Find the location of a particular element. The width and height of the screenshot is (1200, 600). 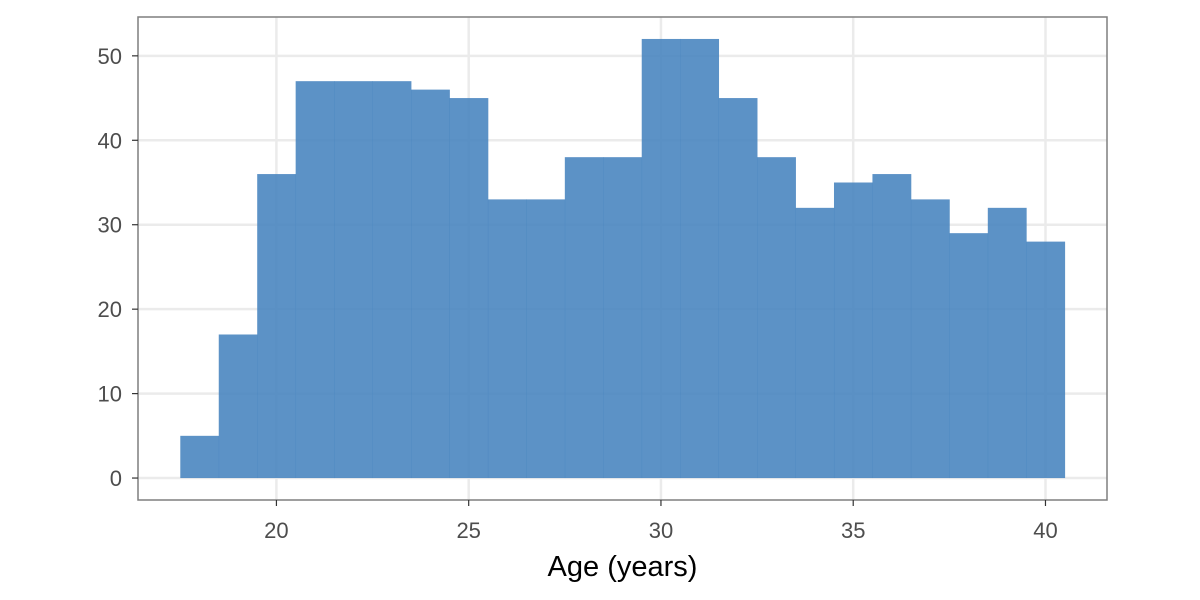

y-tick-label: 20 is located at coordinates (110, 309).